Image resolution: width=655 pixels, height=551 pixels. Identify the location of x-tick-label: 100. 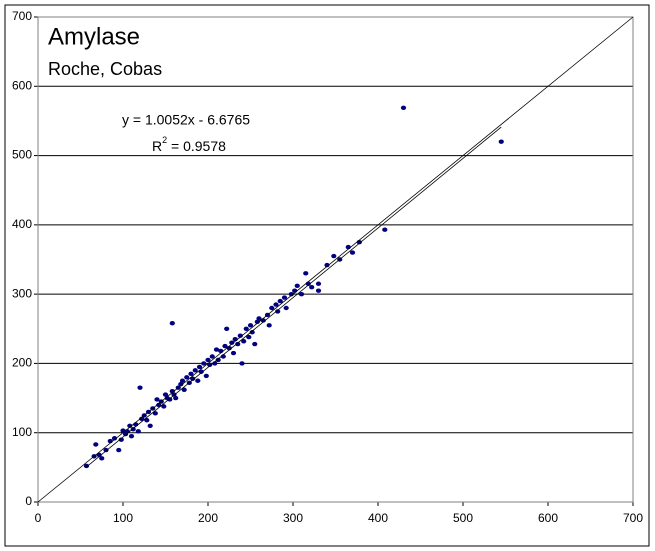
(123, 518).